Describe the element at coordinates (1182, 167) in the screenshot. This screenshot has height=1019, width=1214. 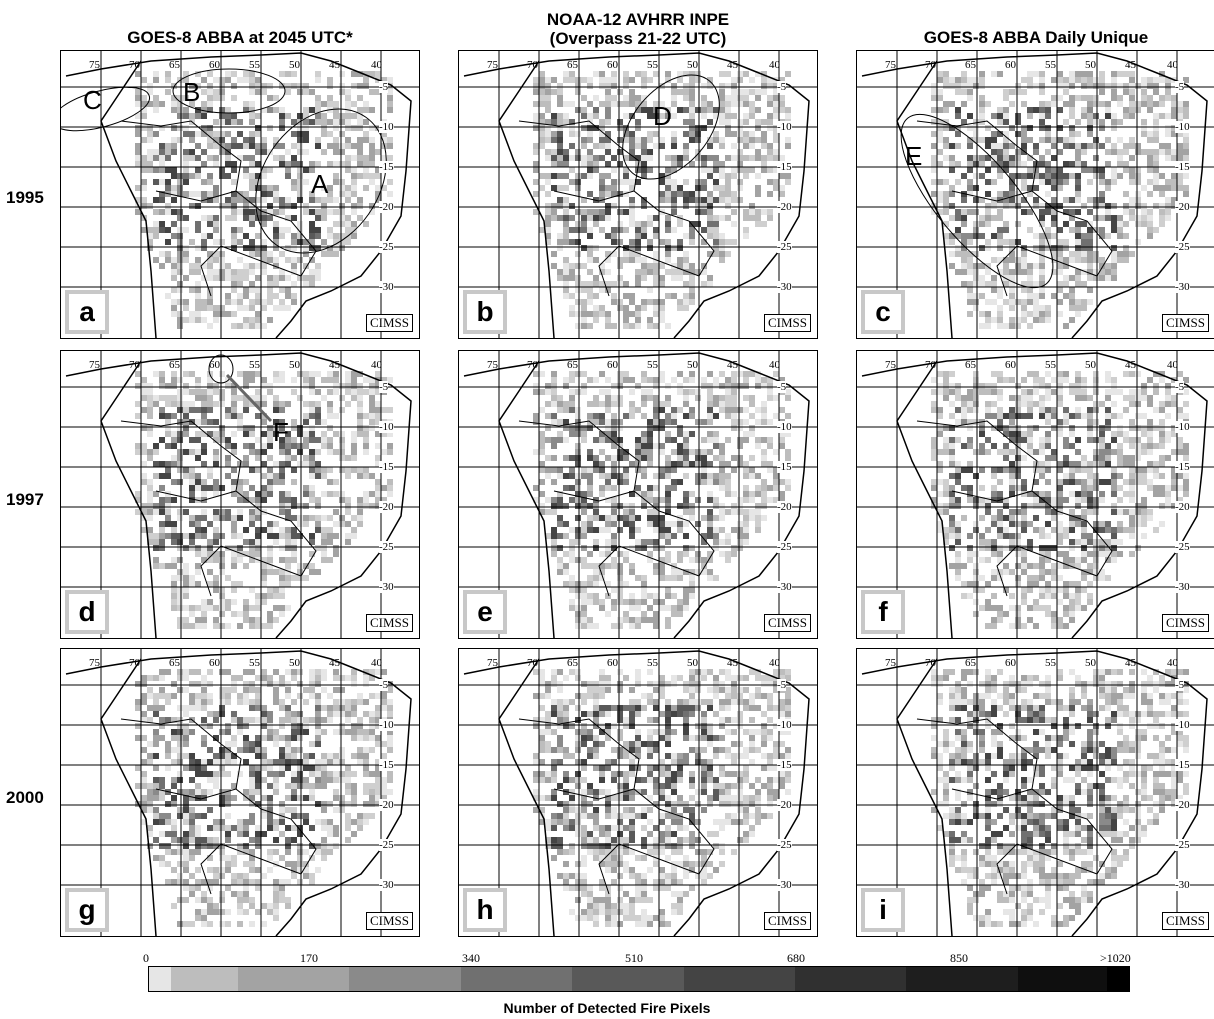
I see `latitude-label: -15` at that location.